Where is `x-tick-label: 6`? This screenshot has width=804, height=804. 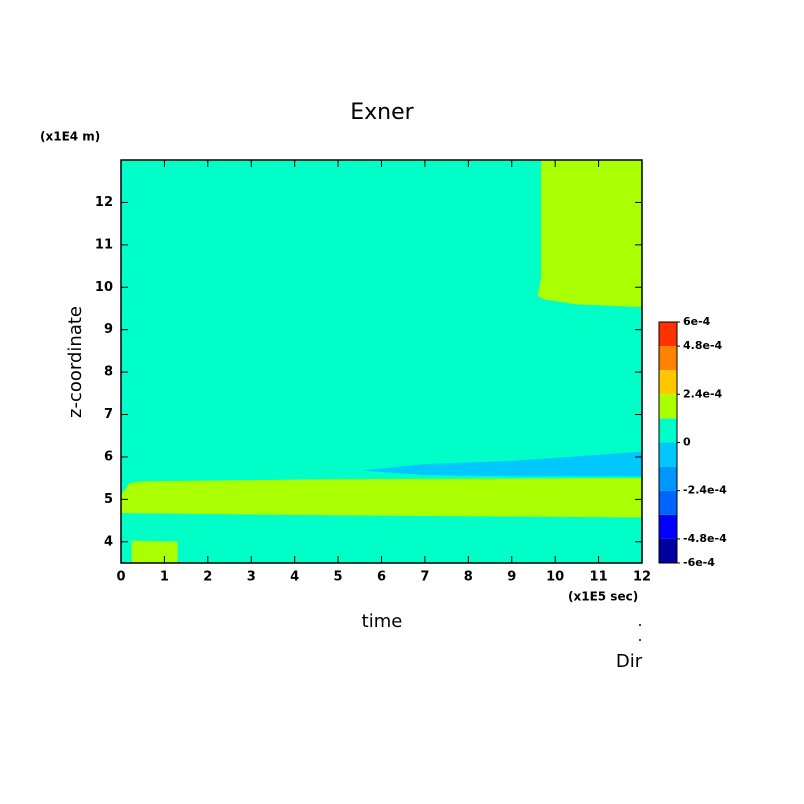 x-tick-label: 6 is located at coordinates (381, 577).